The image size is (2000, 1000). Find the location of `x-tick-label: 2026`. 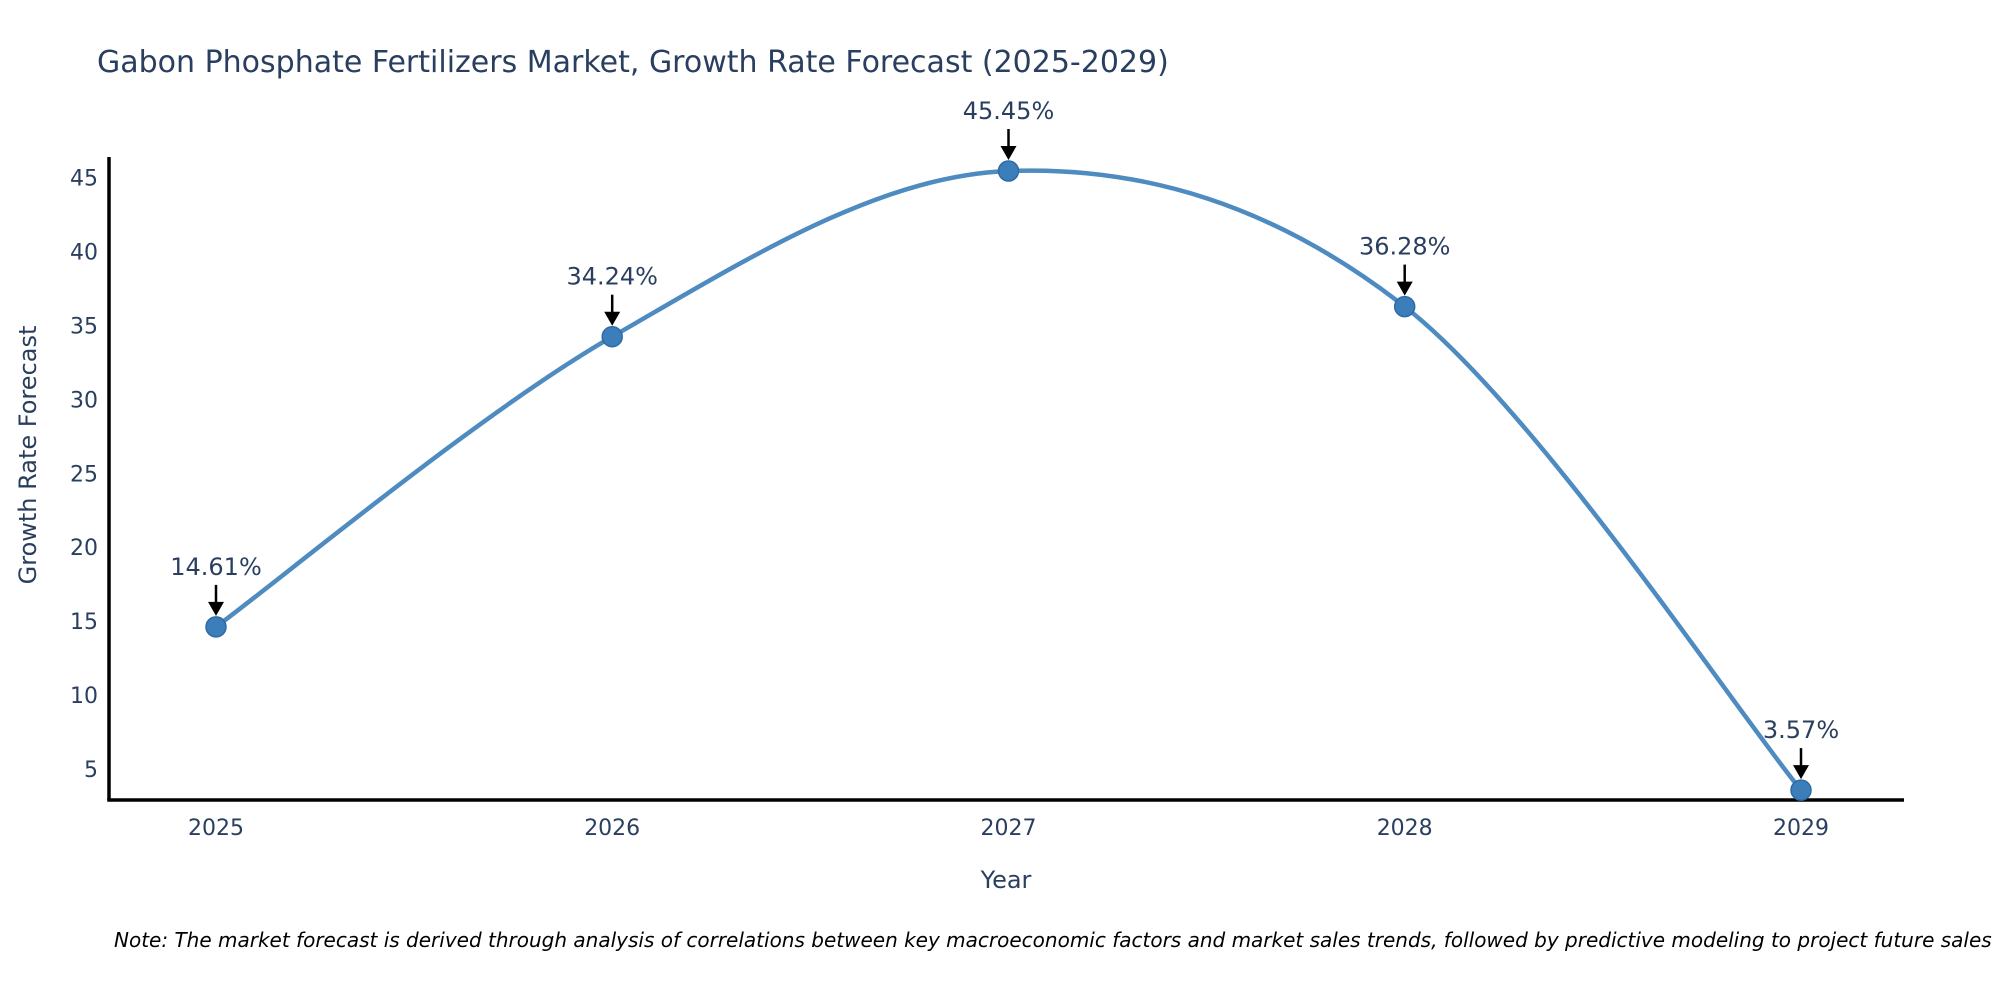

x-tick-label: 2026 is located at coordinates (612, 828).